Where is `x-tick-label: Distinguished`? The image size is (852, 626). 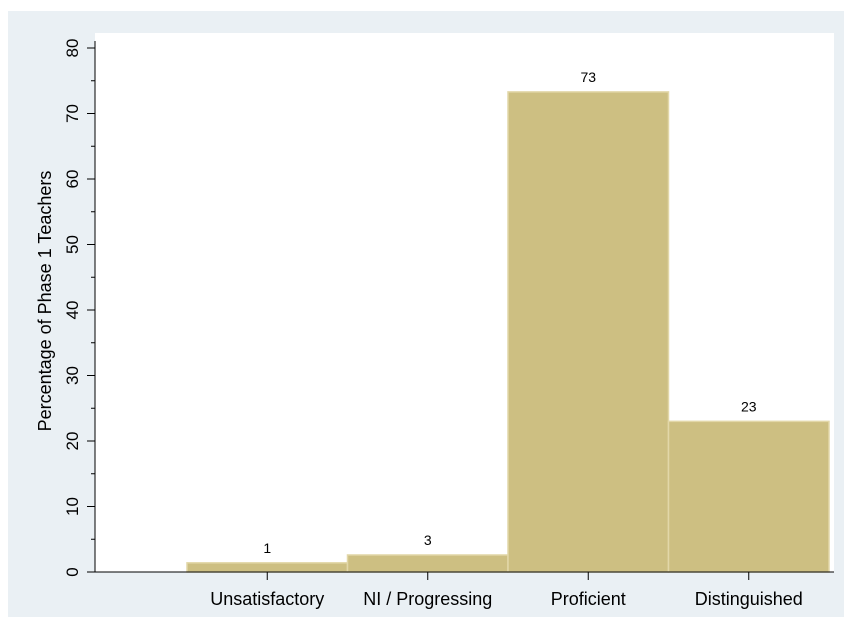 x-tick-label: Distinguished is located at coordinates (749, 599).